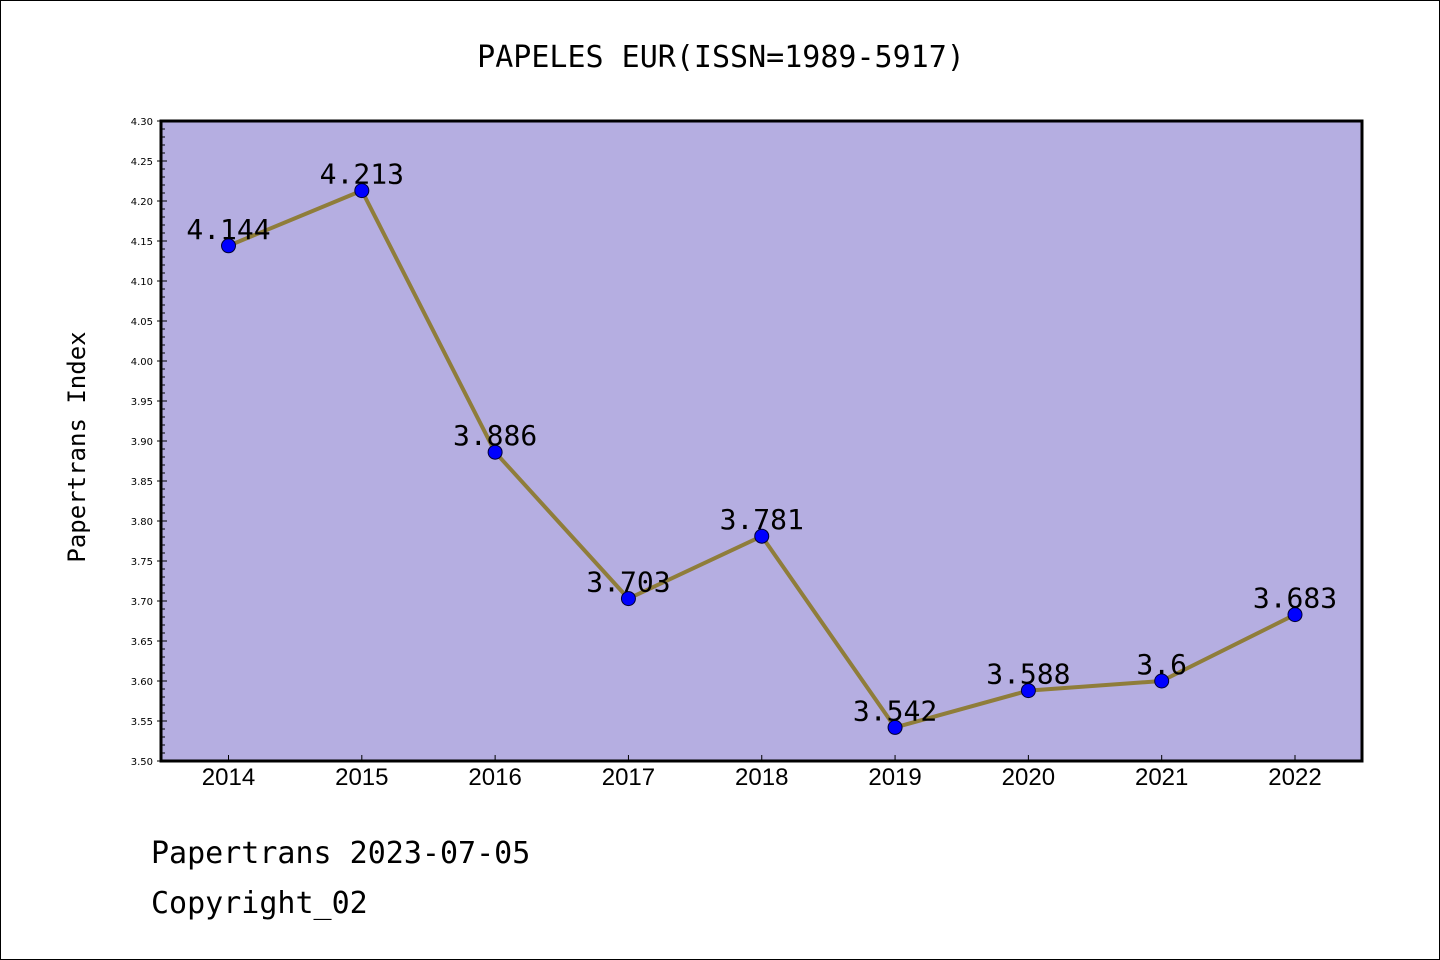 The image size is (1440, 960). What do you see at coordinates (77, 446) in the screenshot?
I see `y-axis-label: Papertrans Index` at bounding box center [77, 446].